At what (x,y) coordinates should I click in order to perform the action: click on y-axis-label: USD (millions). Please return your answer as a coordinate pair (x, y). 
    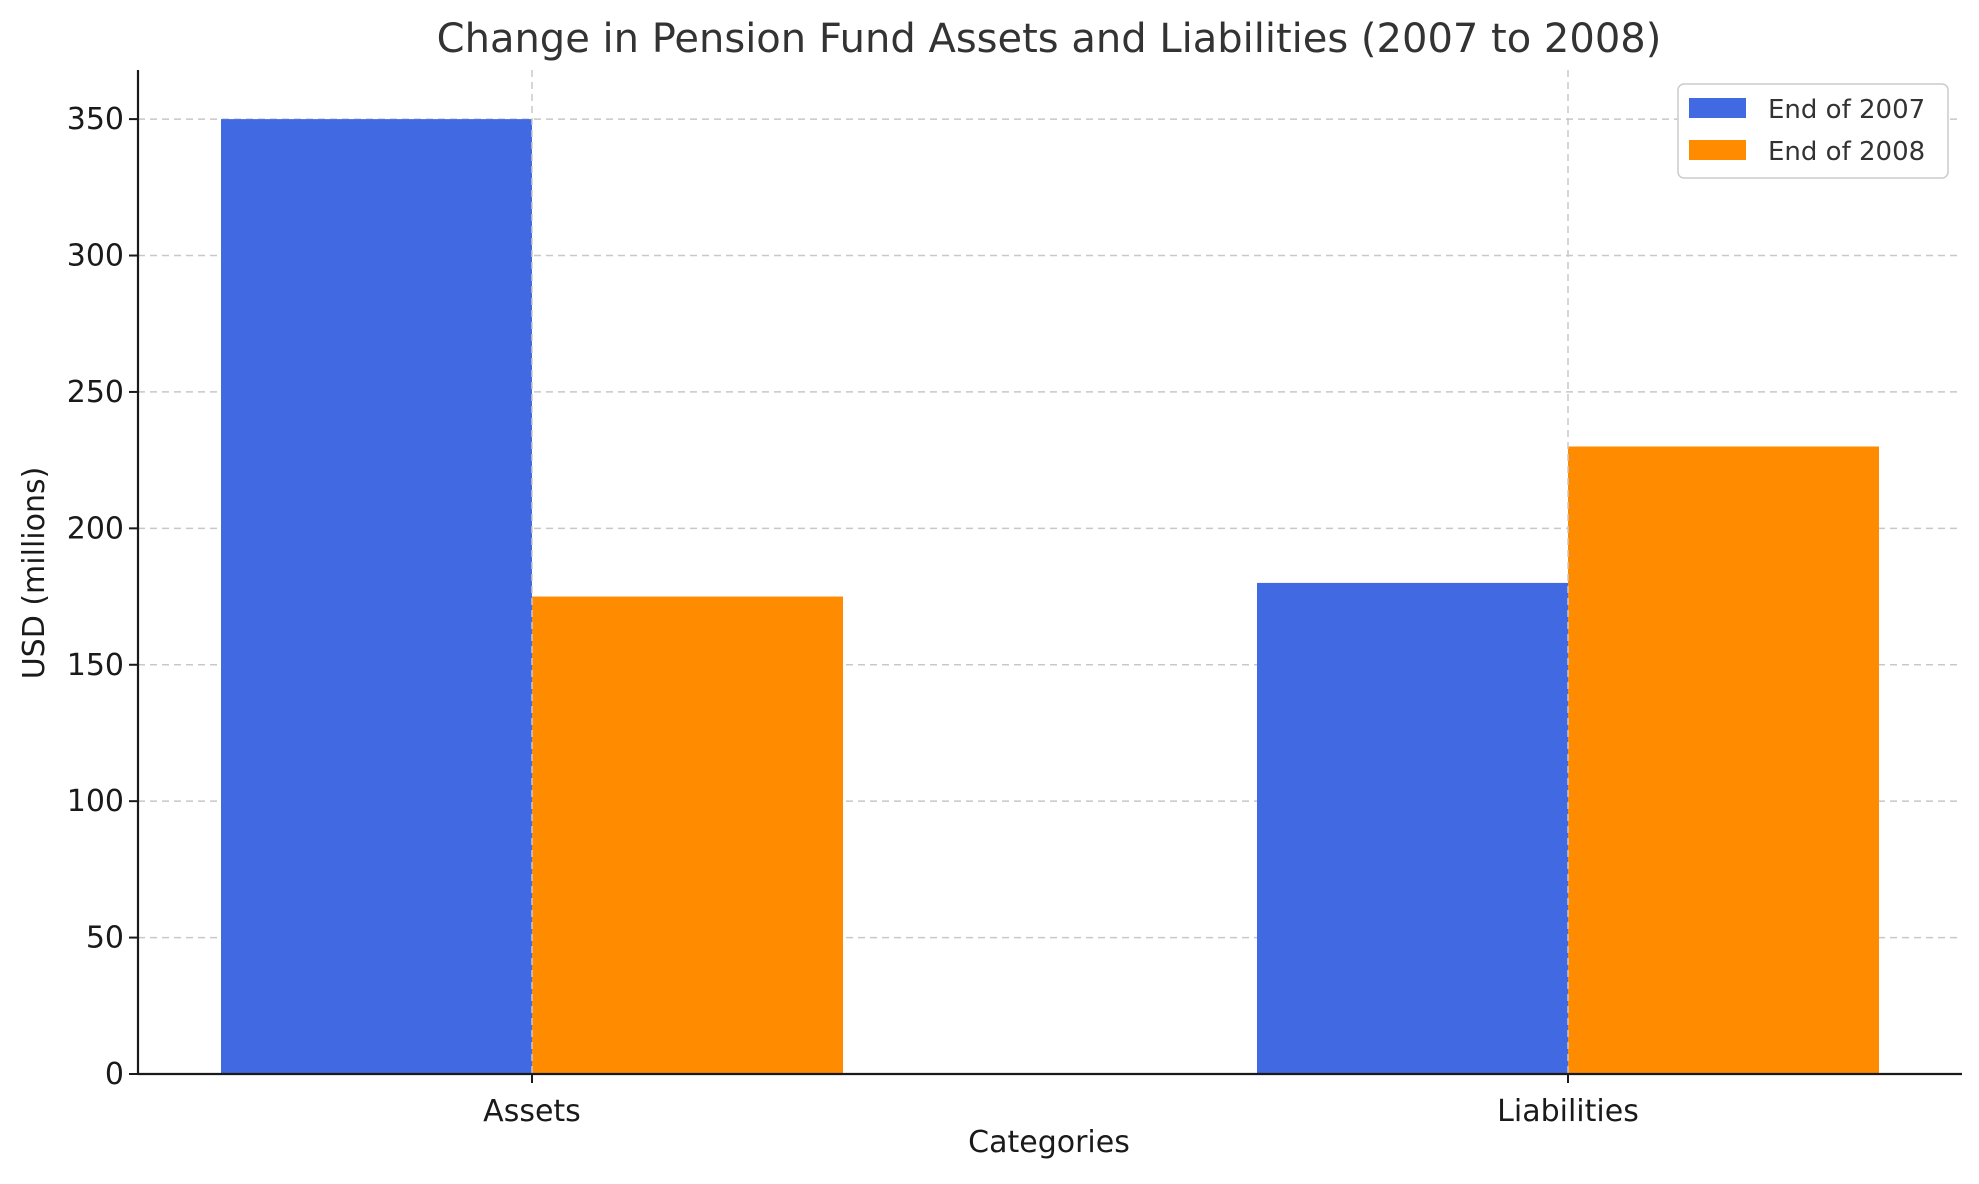
    Looking at the image, I should click on (34, 573).